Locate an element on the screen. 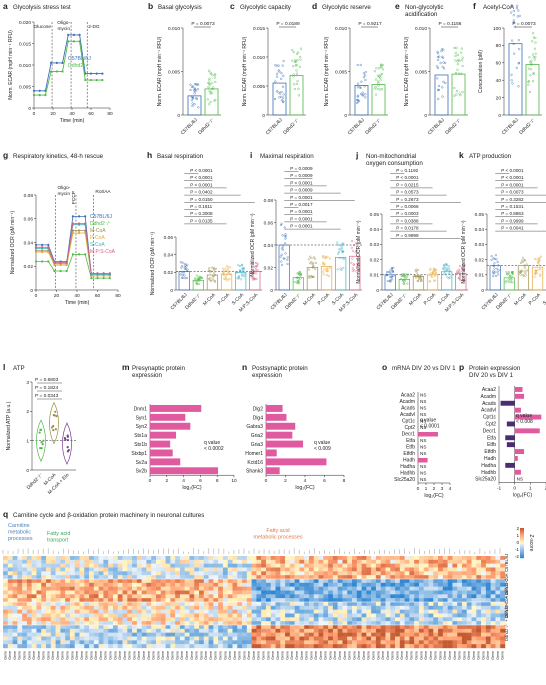 This screenshot has height=685, width=546. y-tick-label: 0.020 is located at coordinates (25, 23).